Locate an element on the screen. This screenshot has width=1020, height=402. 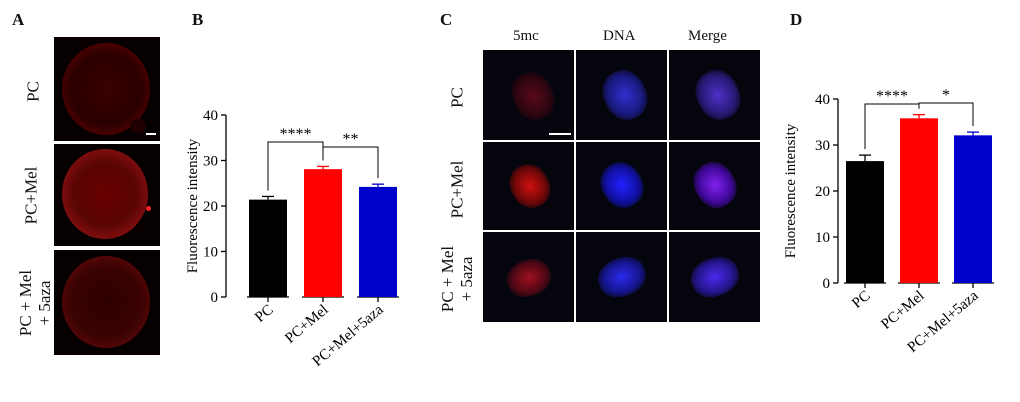
panel-c-row-label-pc: PC is located at coordinates (457, 97).